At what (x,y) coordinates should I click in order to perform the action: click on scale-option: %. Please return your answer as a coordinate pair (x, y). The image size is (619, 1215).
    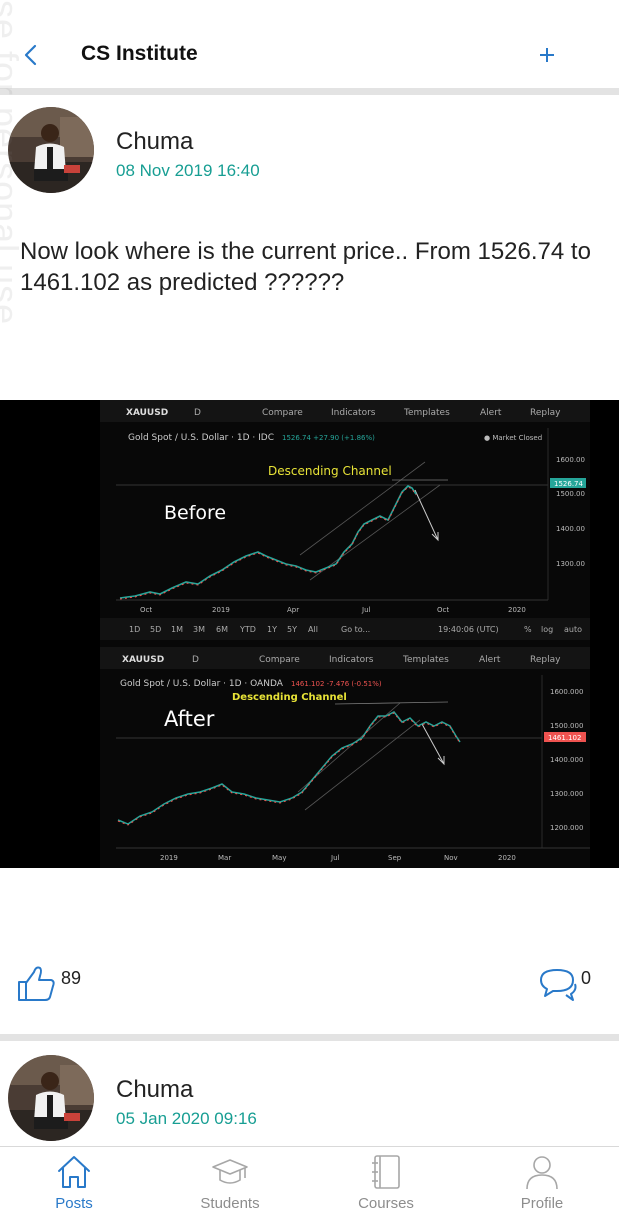
    Looking at the image, I should click on (528, 629).